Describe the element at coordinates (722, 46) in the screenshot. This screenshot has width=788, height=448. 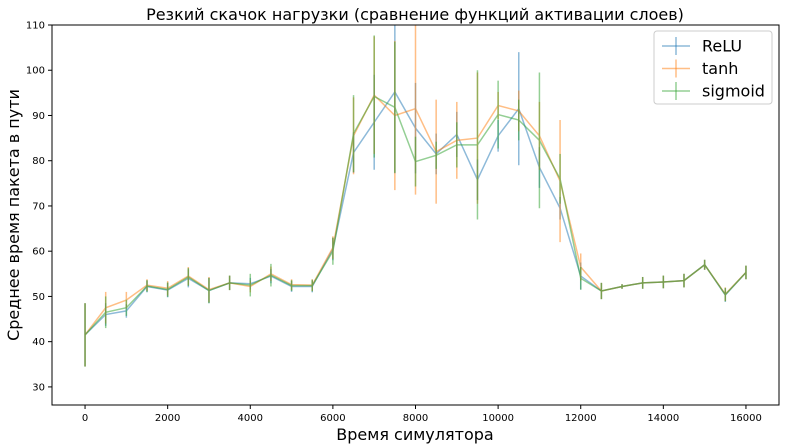
I see `legend-label-relu: ReLU` at that location.